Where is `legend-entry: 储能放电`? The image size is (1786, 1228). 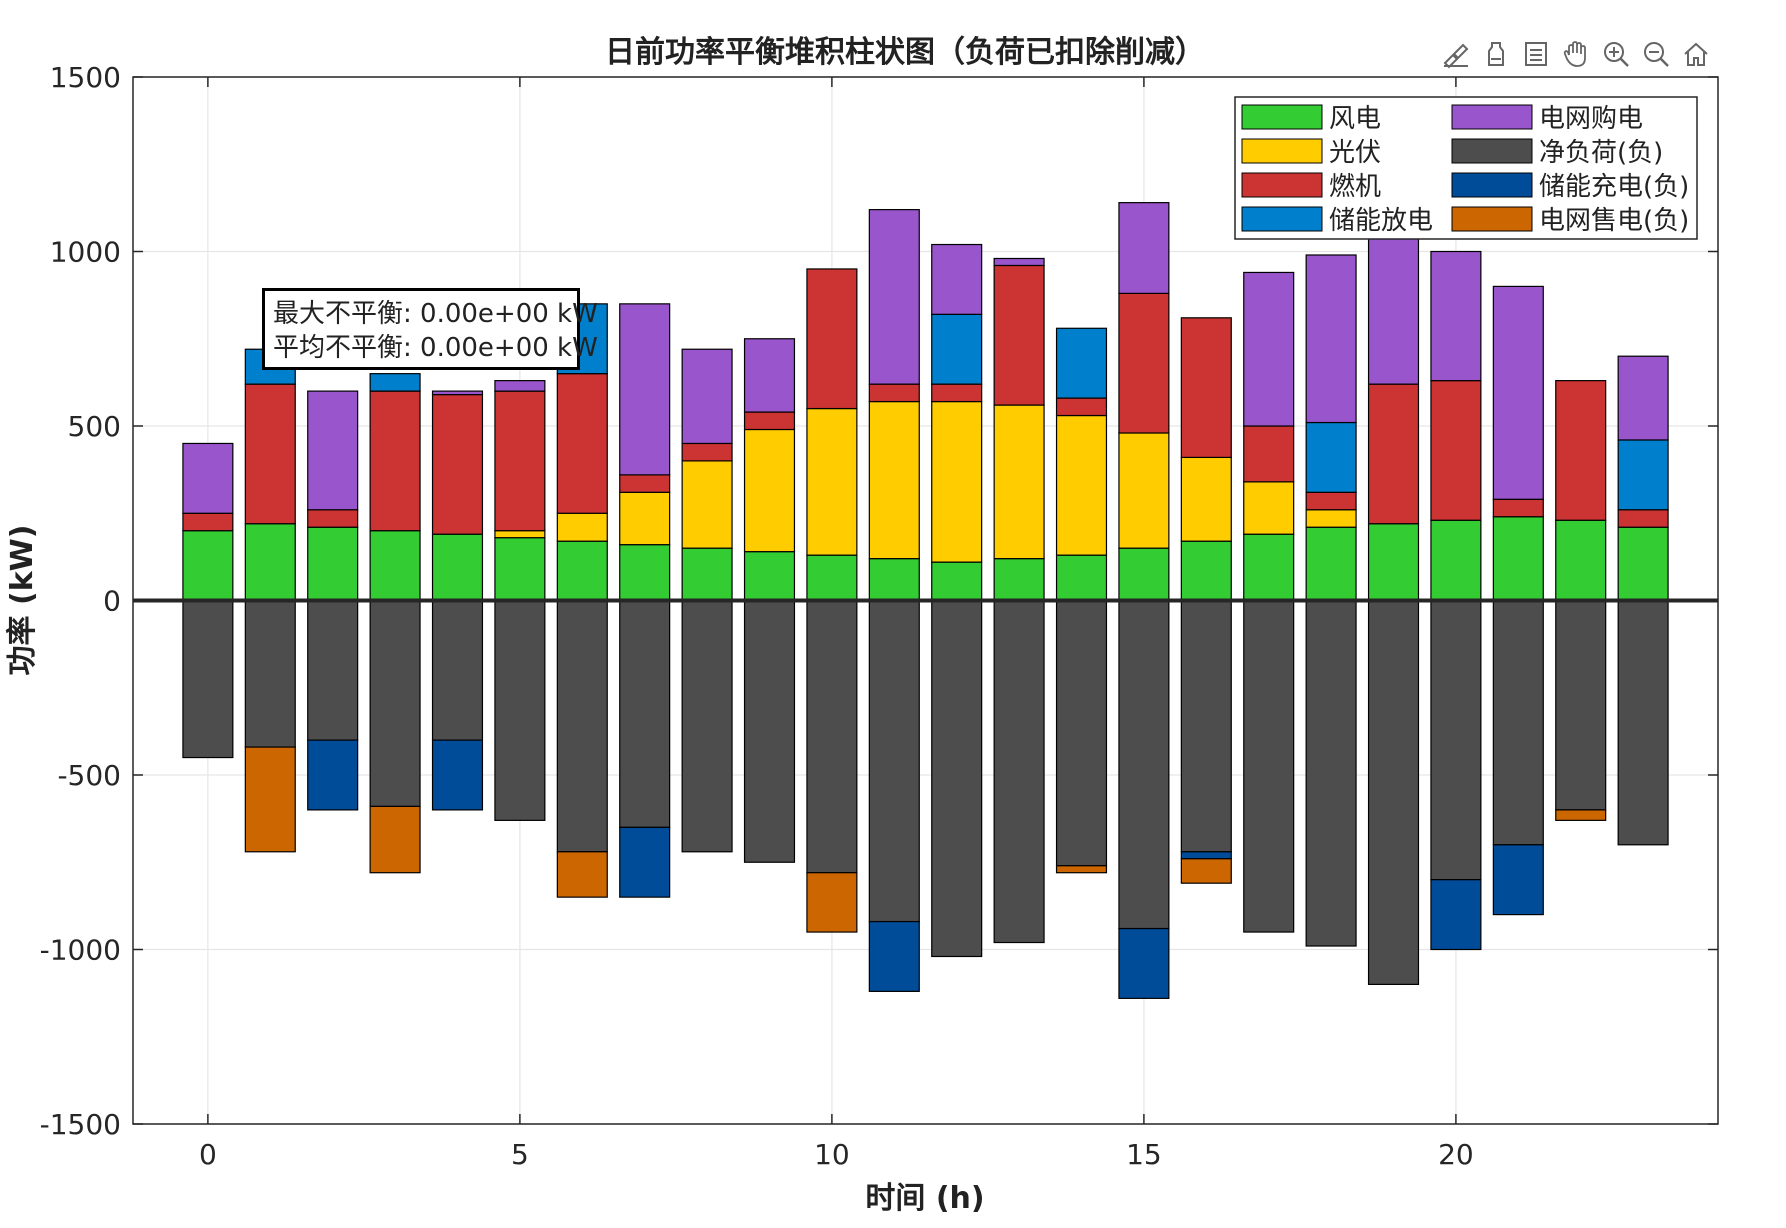 legend-entry: 储能放电 is located at coordinates (1337, 221).